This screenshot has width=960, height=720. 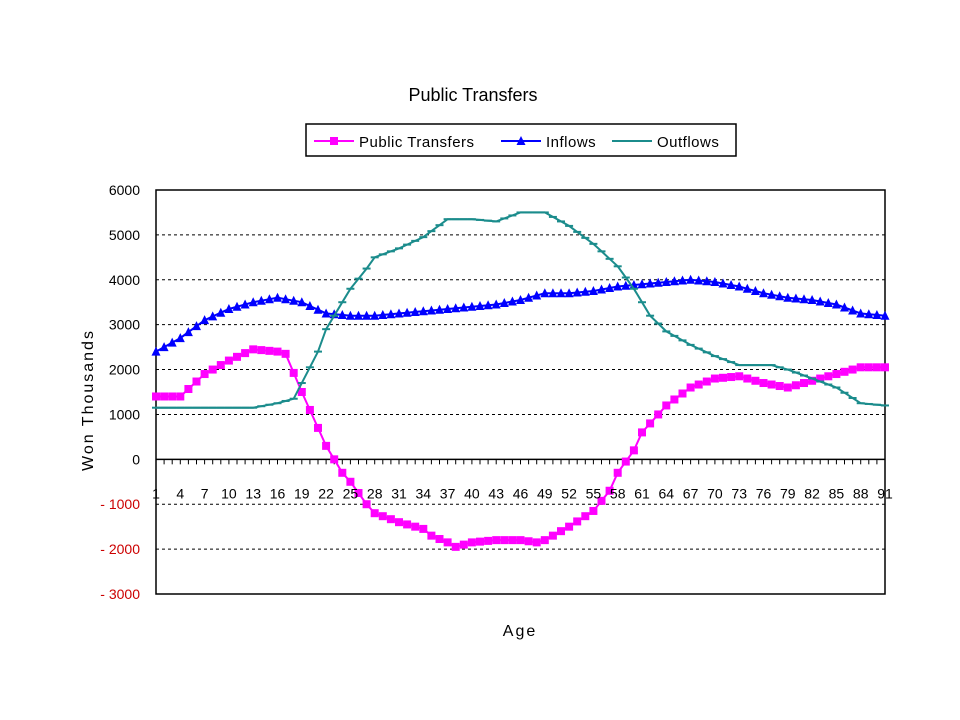 I want to click on y-tick-label: - 1000, so click(x=120, y=504).